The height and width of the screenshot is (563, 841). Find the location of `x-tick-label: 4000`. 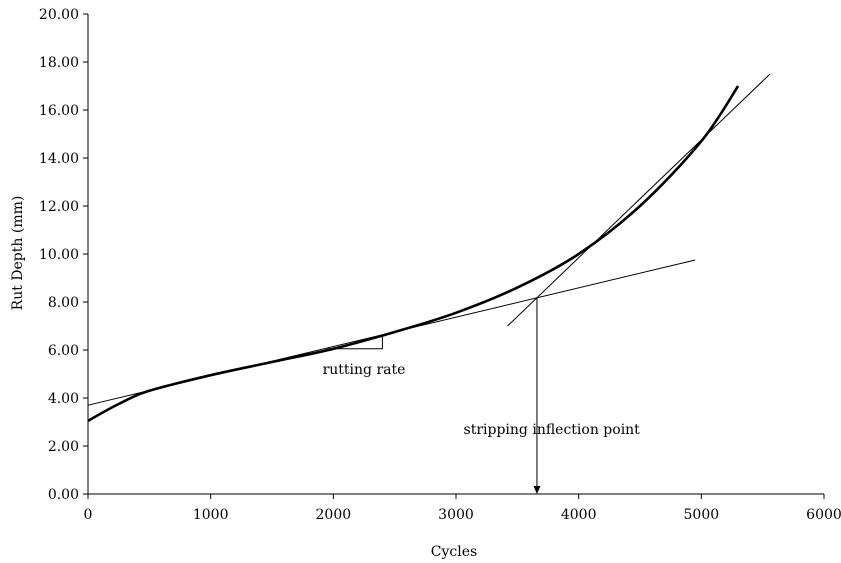

x-tick-label: 4000 is located at coordinates (579, 515).